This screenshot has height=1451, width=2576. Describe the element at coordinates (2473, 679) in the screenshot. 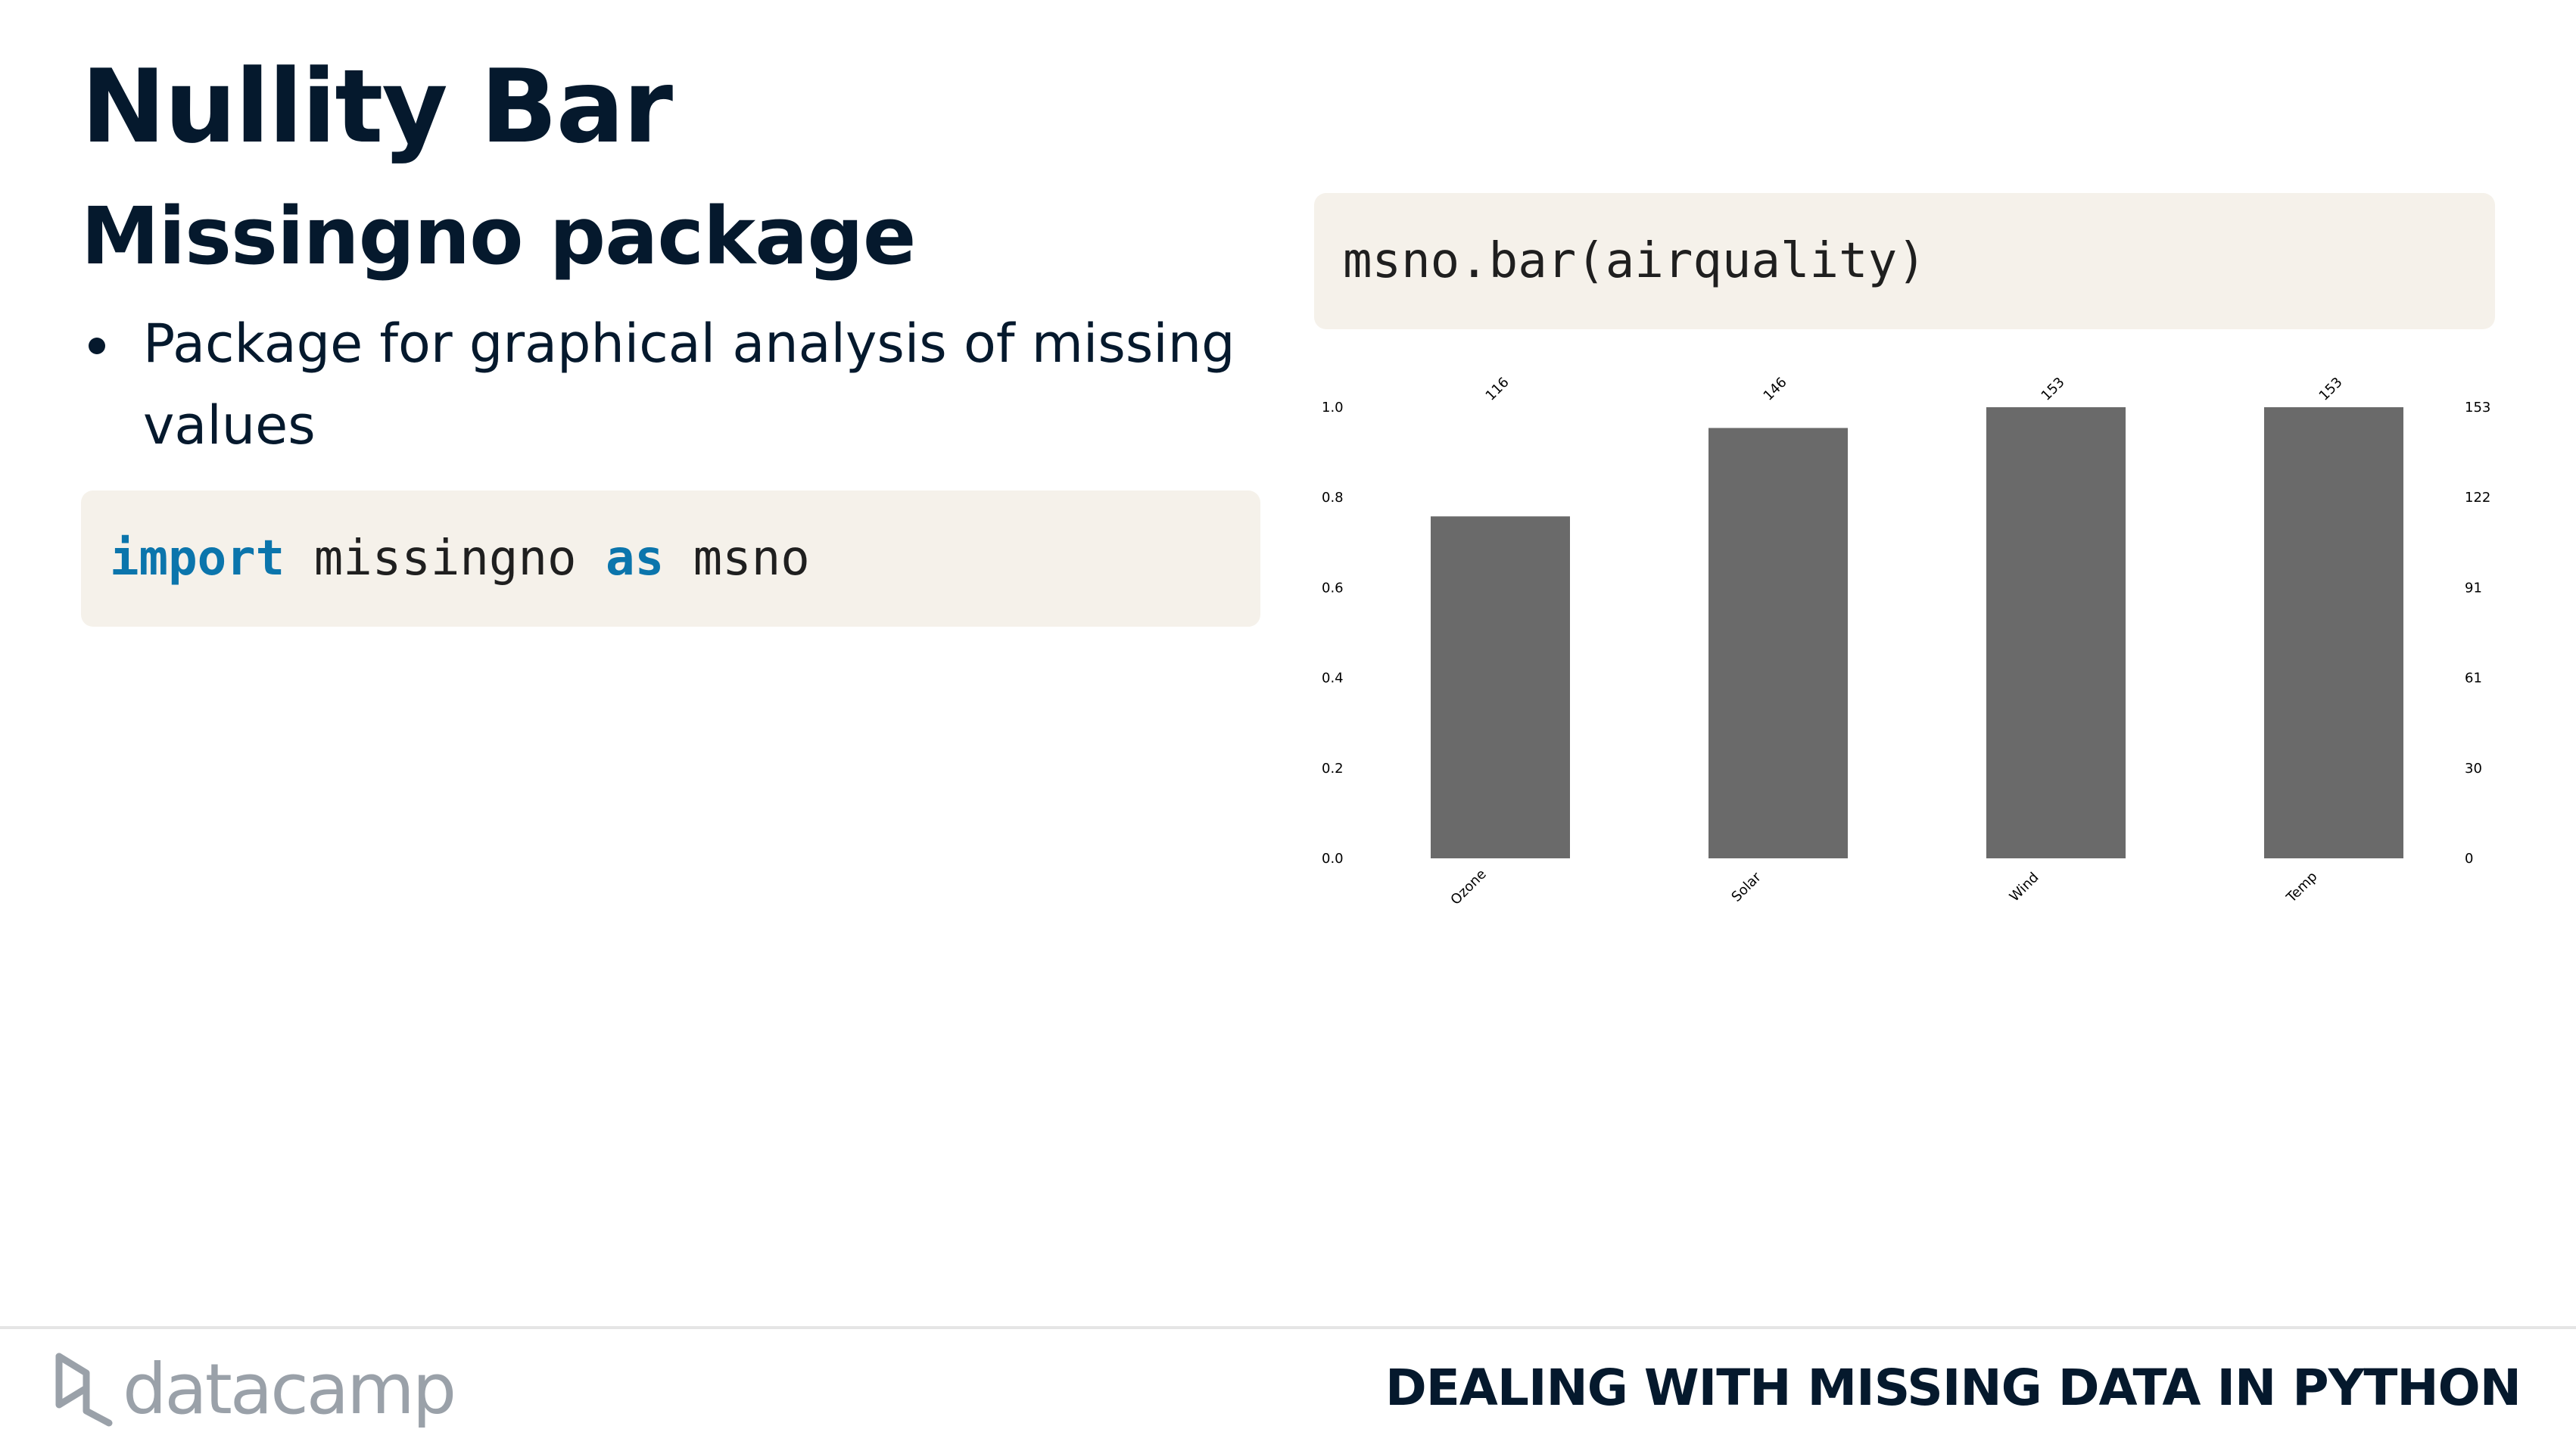

I see `y-tick-label-right: 61` at that location.